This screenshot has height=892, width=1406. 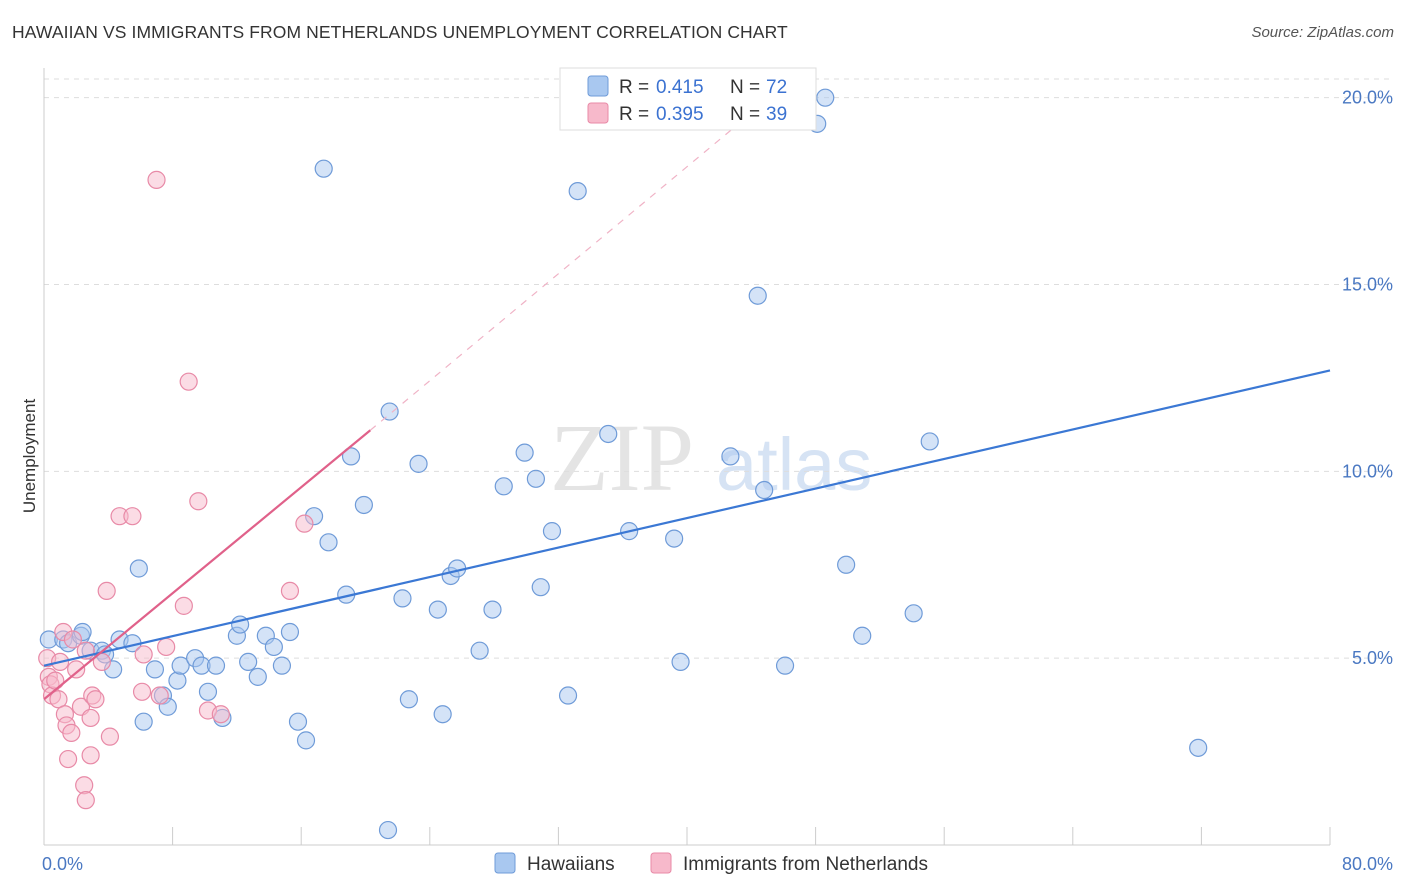 I want to click on bottom-legend-swatch-hawaiians, so click(x=505, y=863).